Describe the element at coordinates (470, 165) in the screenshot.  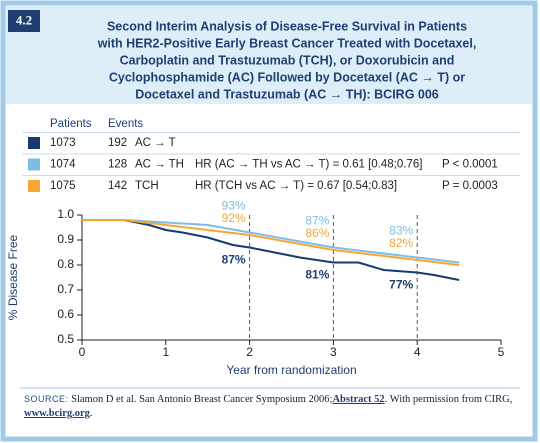
I see `p-value: P < 0.0001` at that location.